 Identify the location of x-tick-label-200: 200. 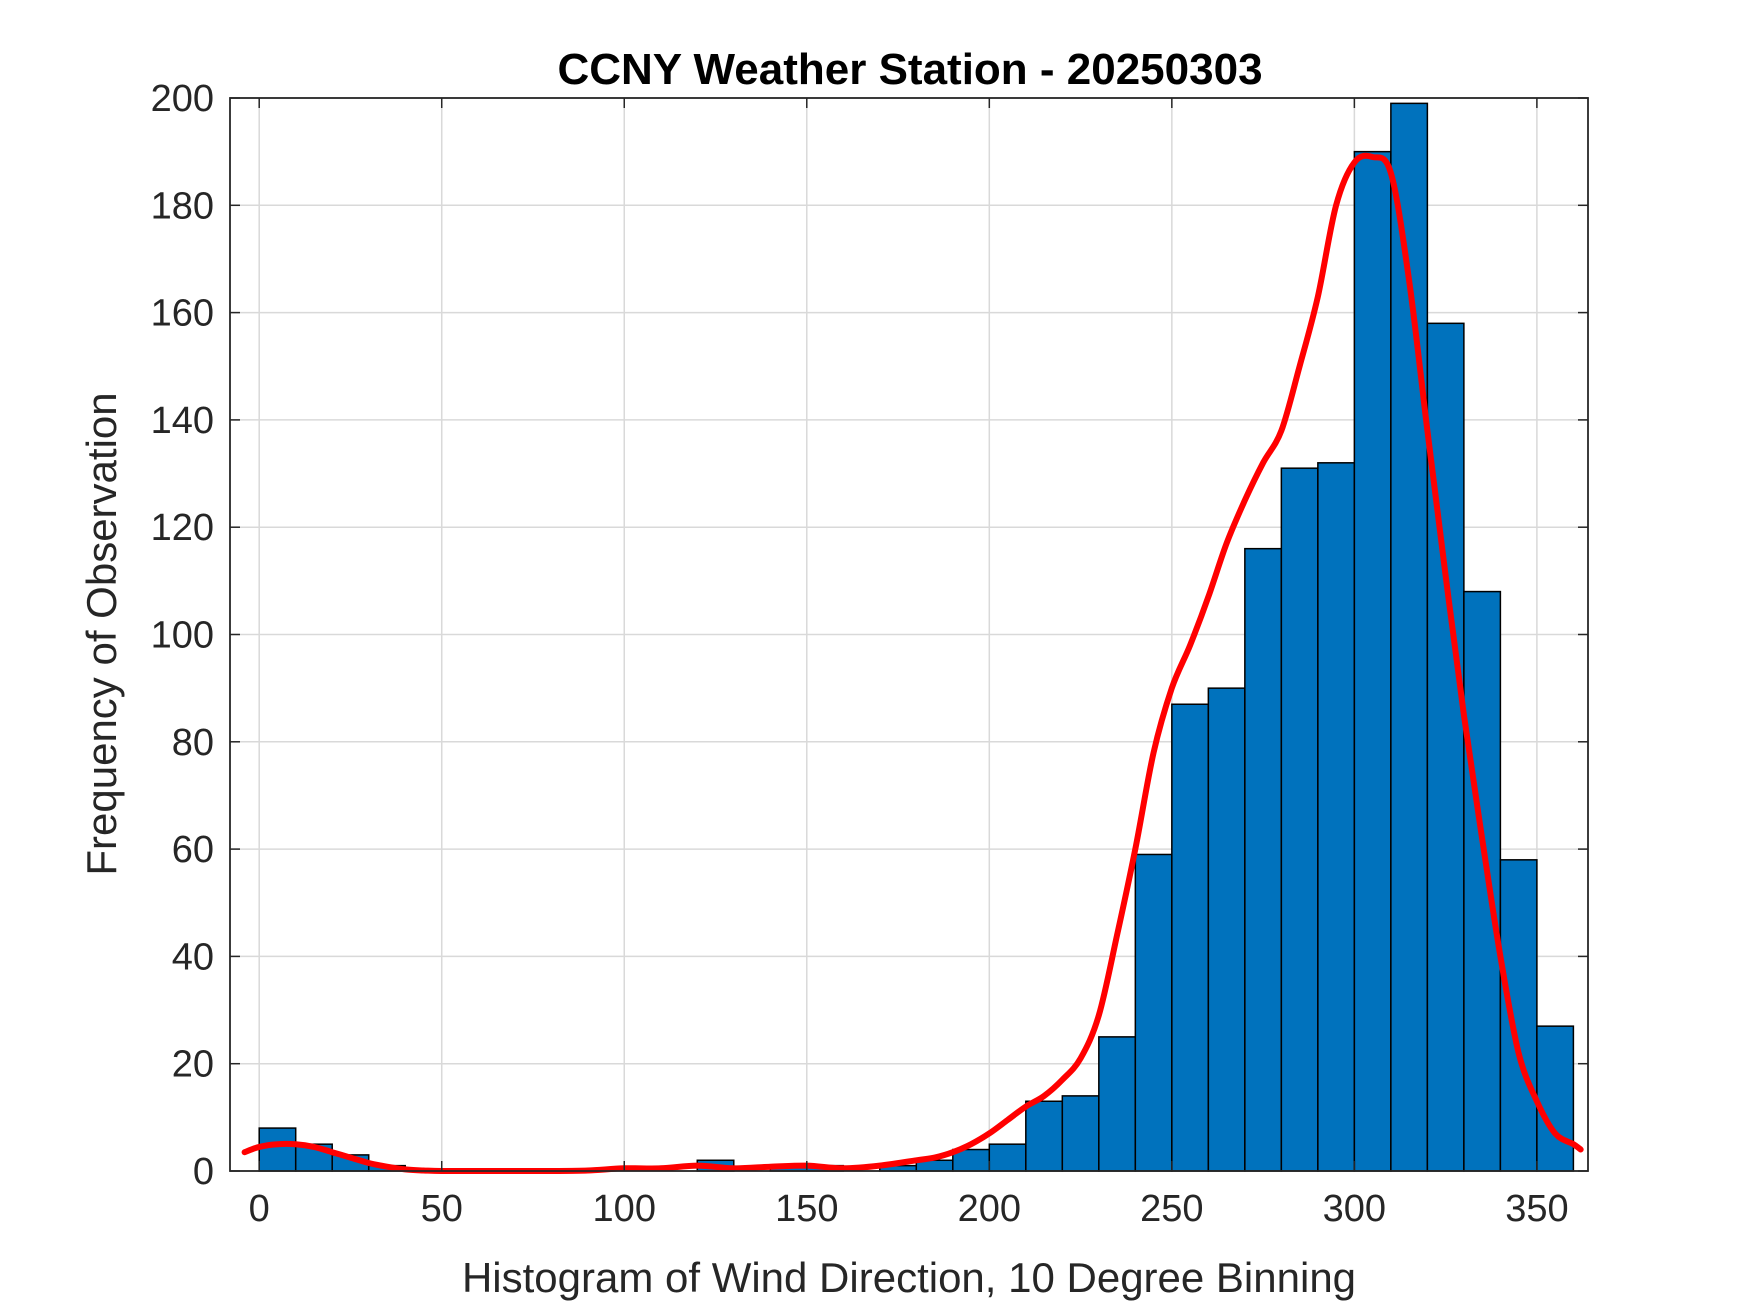
(989, 1209).